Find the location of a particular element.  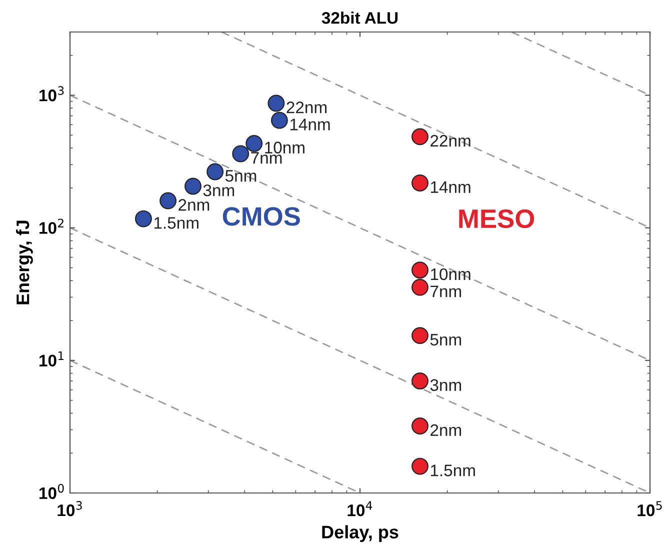

x-axis-title: Delay, ps is located at coordinates (360, 533).